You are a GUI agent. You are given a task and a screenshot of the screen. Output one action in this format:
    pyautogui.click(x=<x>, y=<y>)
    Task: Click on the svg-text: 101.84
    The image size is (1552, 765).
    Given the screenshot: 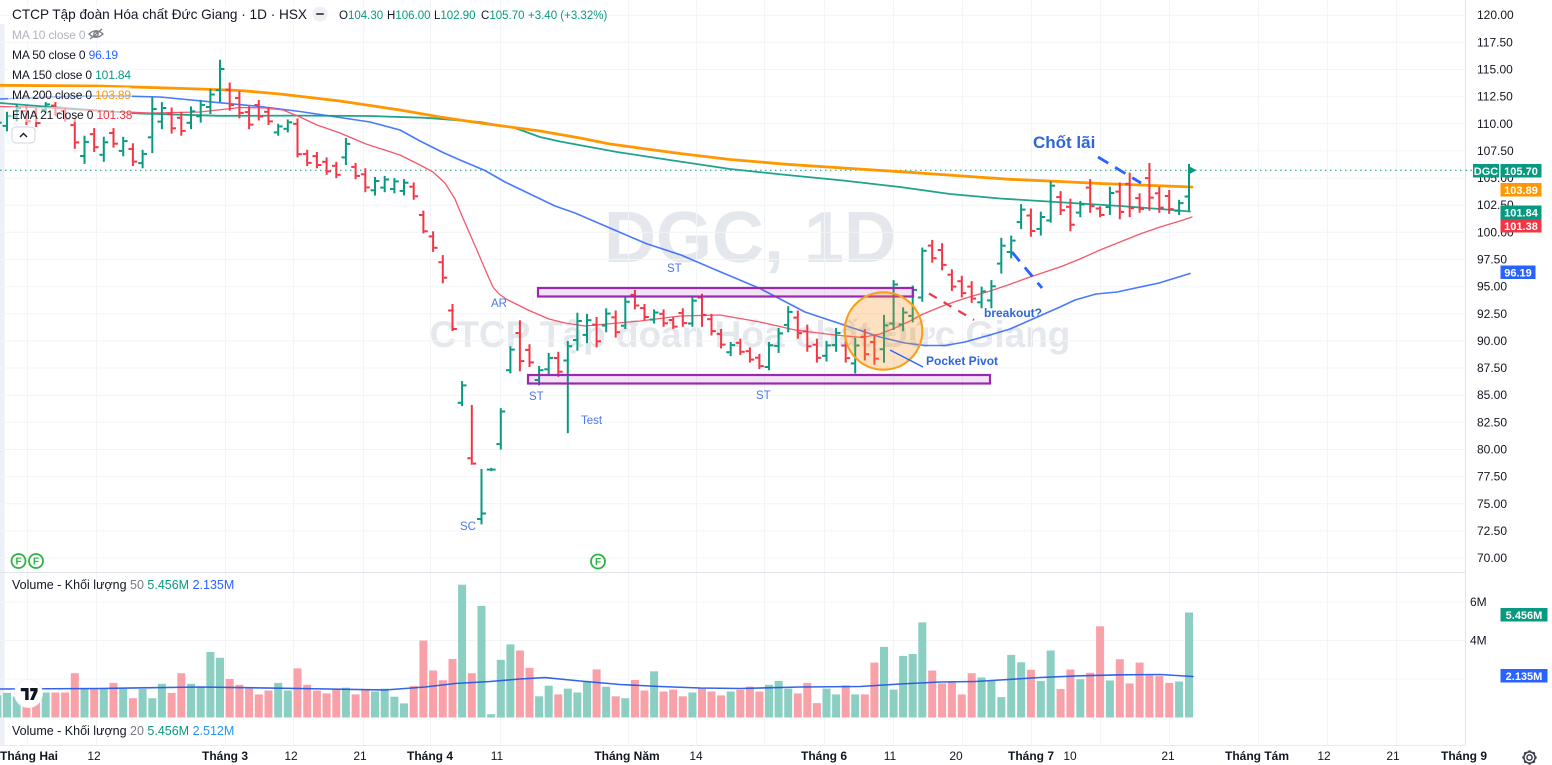 What is the action you would take?
    pyautogui.click(x=1521, y=213)
    